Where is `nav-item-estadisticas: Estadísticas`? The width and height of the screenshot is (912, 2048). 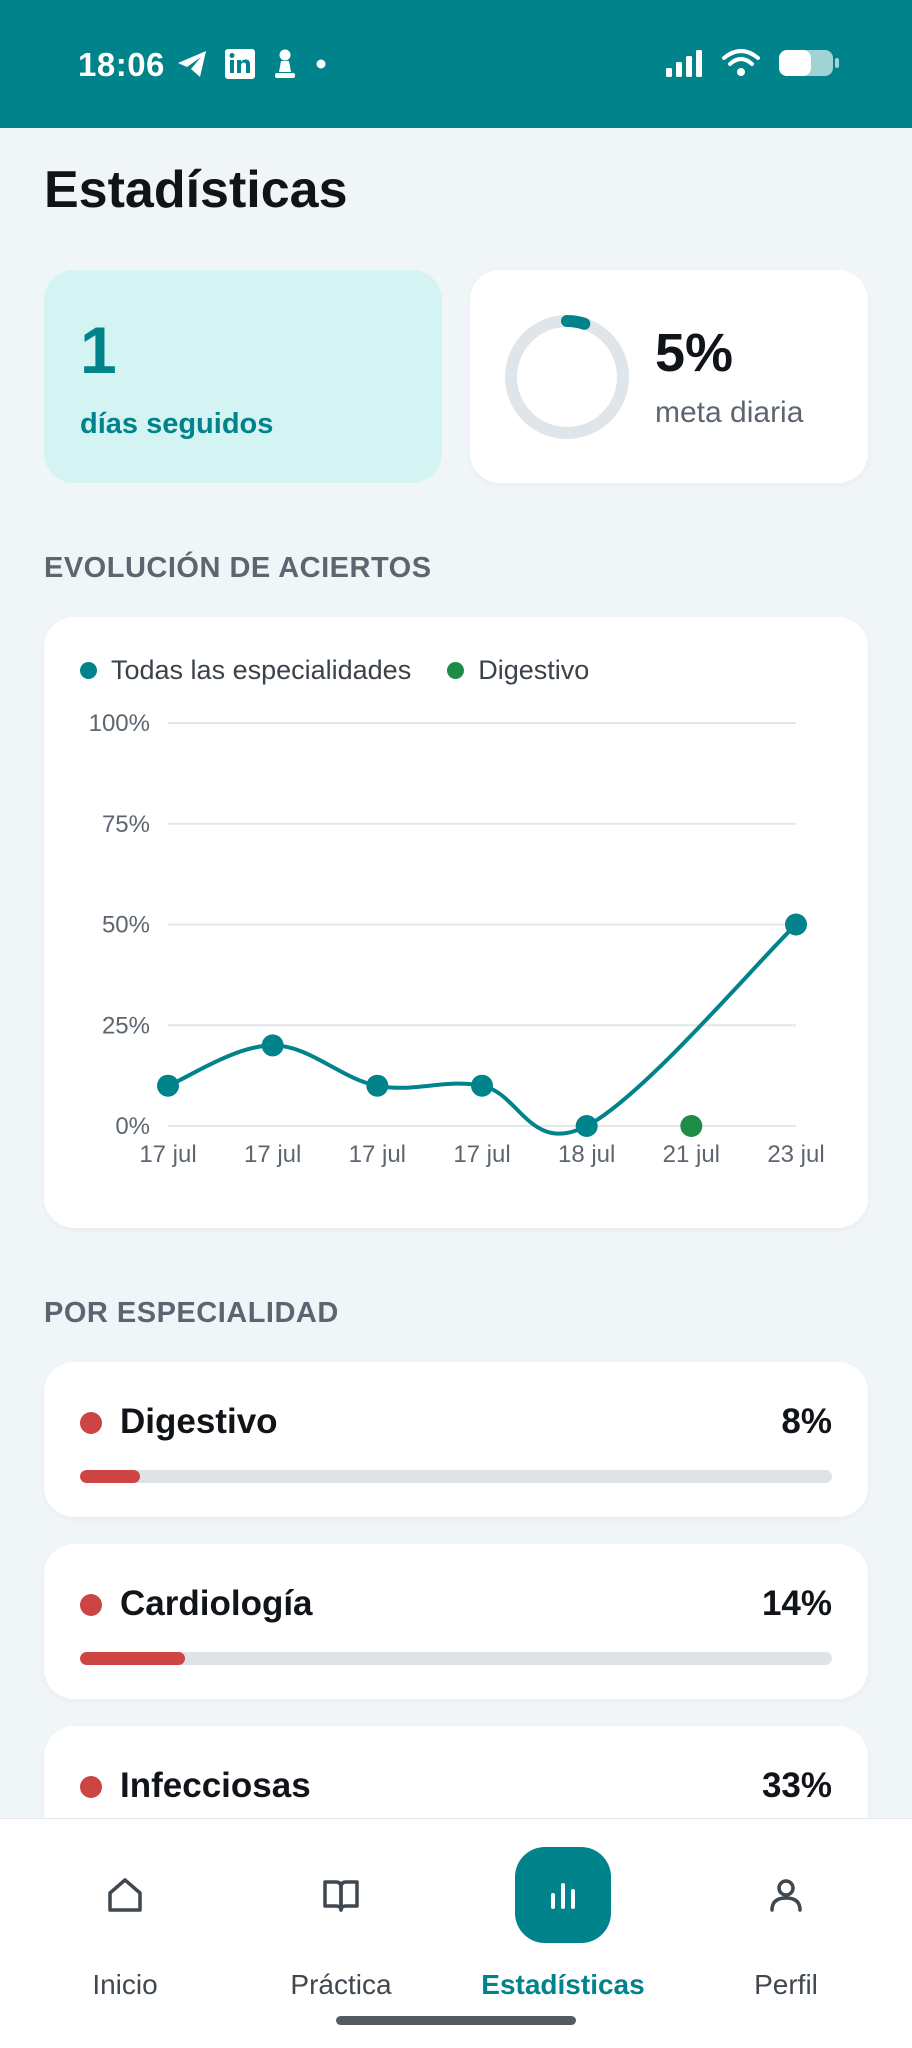
nav-item-estadisticas: Estadísticas is located at coordinates (563, 1919).